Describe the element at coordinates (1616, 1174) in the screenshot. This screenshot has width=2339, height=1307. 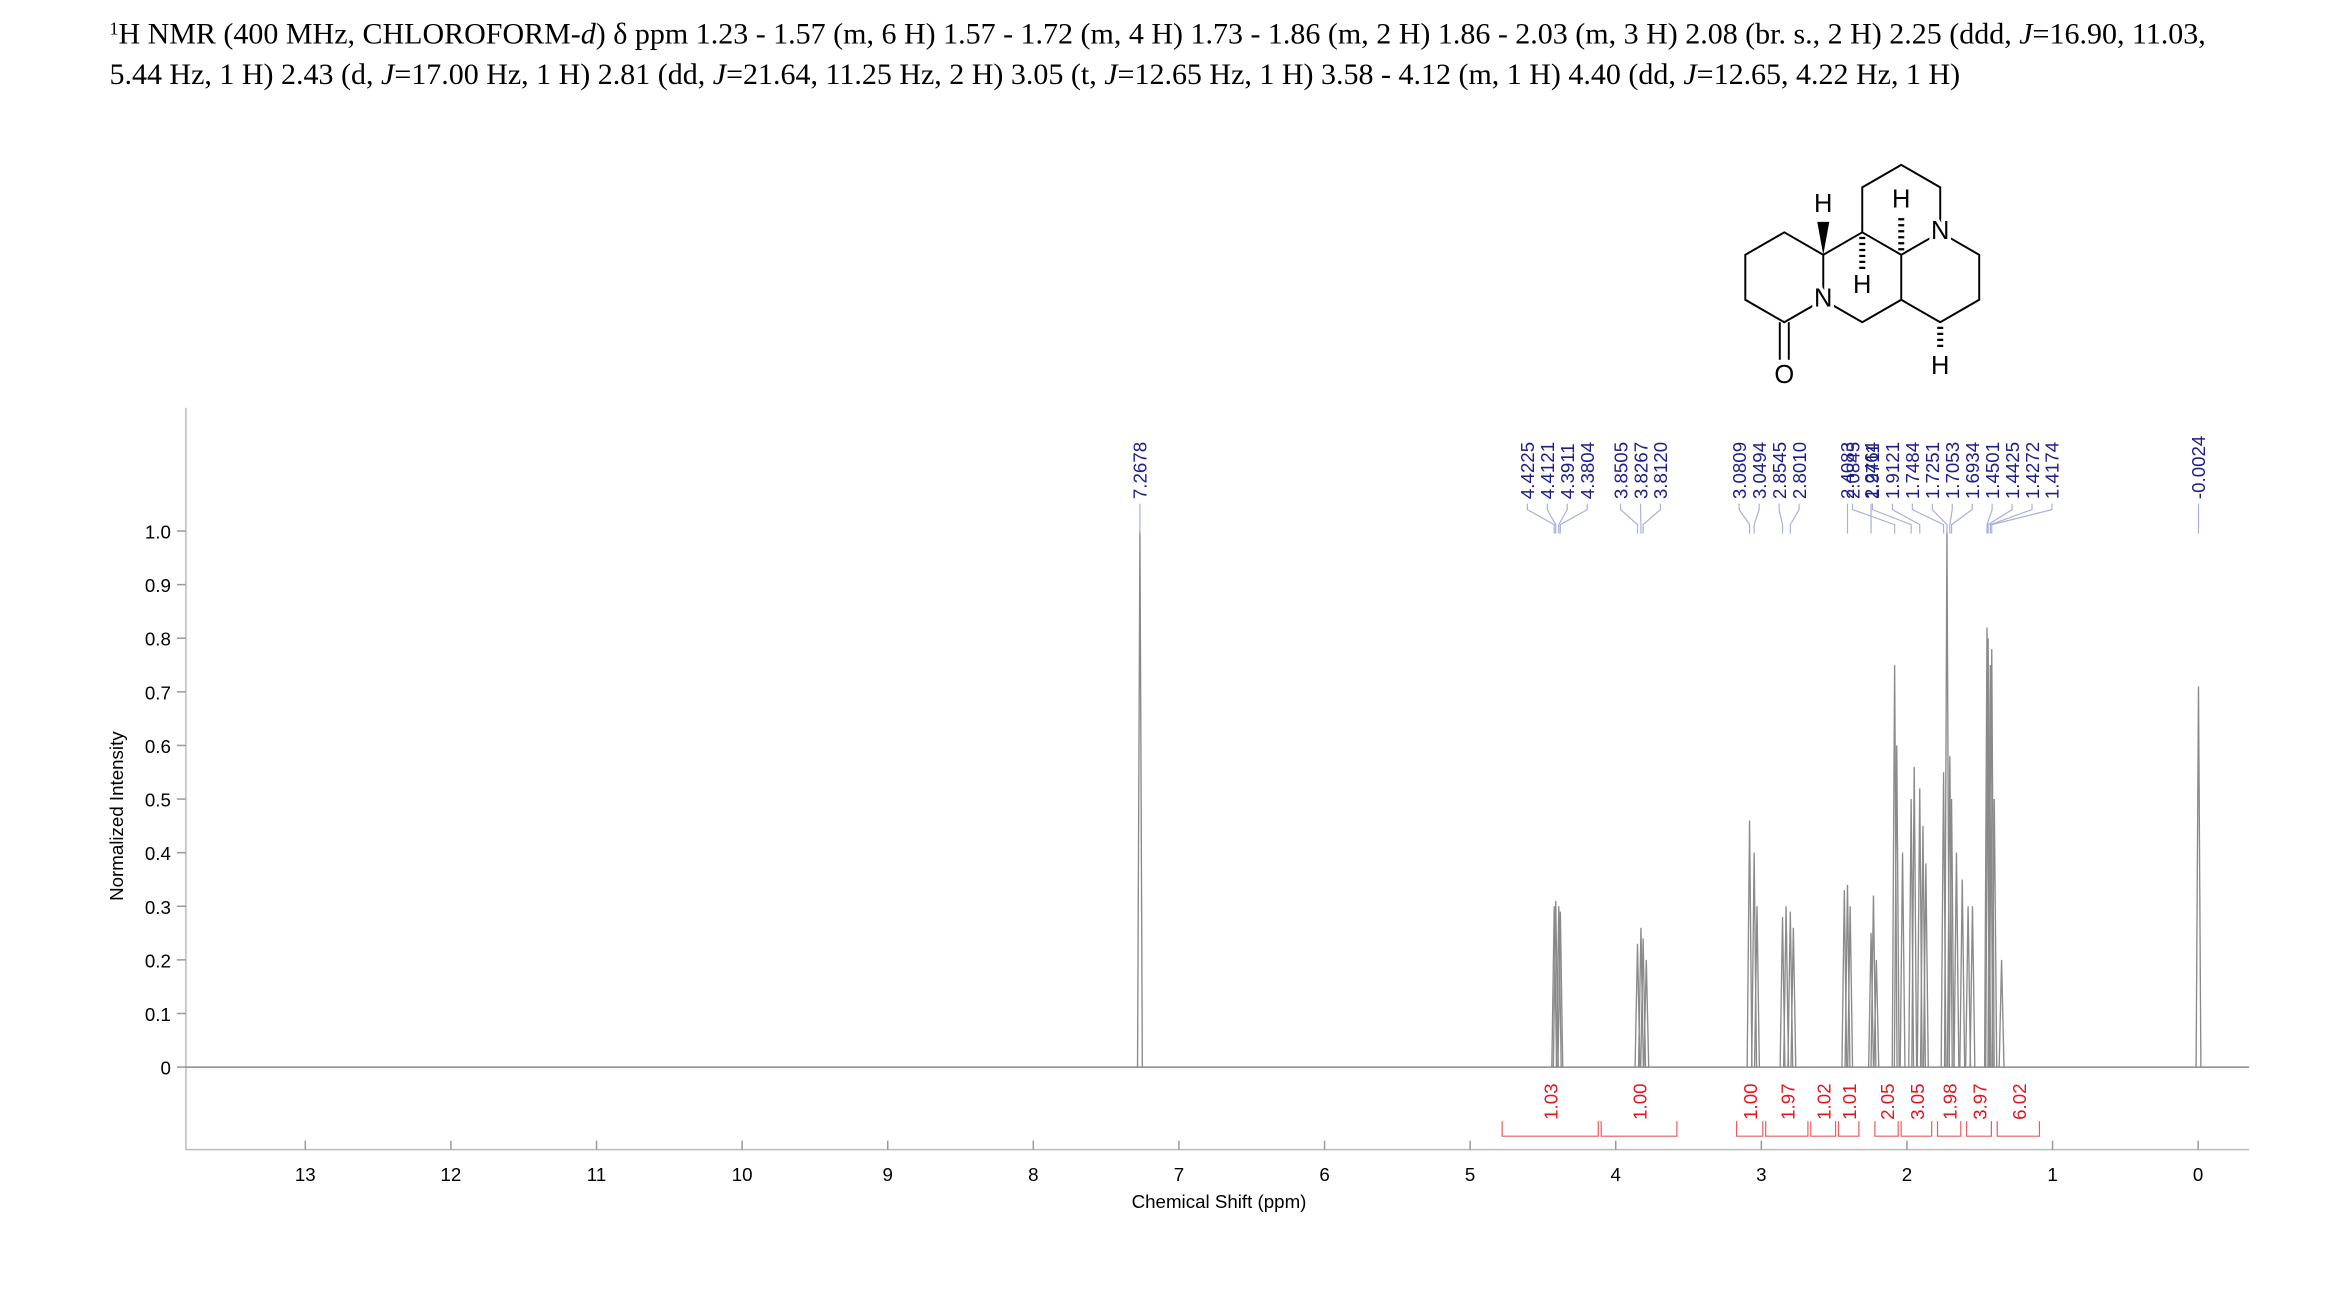
I see `x-tick-label: 4` at that location.